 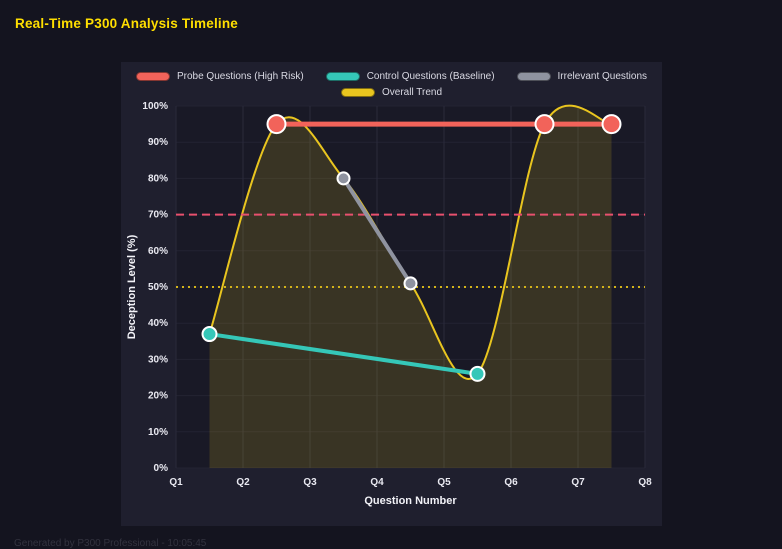 I want to click on legend-label-trend: Overall Trend, so click(x=412, y=92).